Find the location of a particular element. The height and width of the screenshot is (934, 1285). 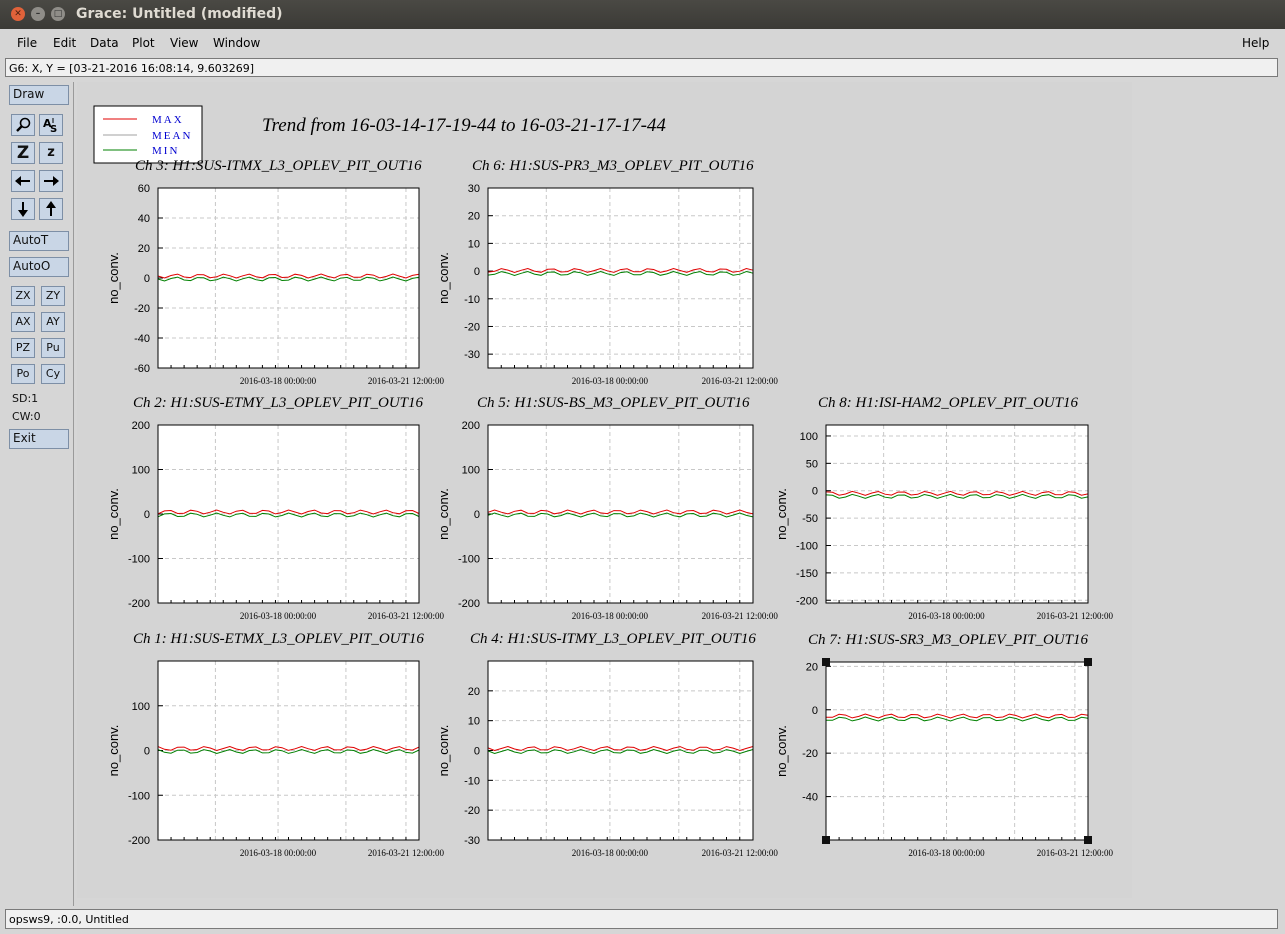

zoom-out-button: z is located at coordinates (51, 153).